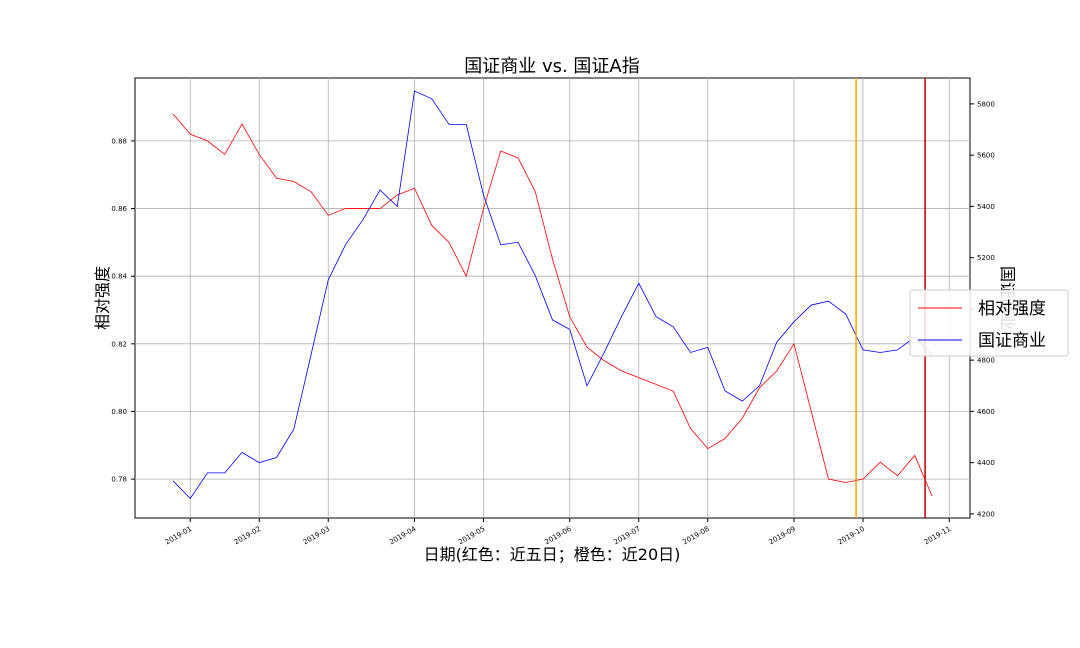 This screenshot has width=1080, height=648. What do you see at coordinates (986, 104) in the screenshot?
I see `y2-tick-label: 5800` at bounding box center [986, 104].